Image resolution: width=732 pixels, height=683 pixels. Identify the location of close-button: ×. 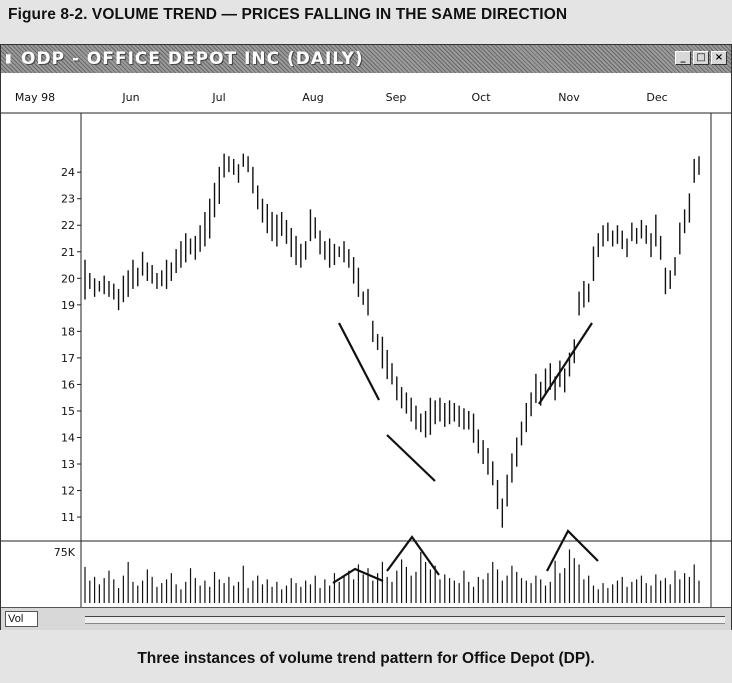
(719, 58).